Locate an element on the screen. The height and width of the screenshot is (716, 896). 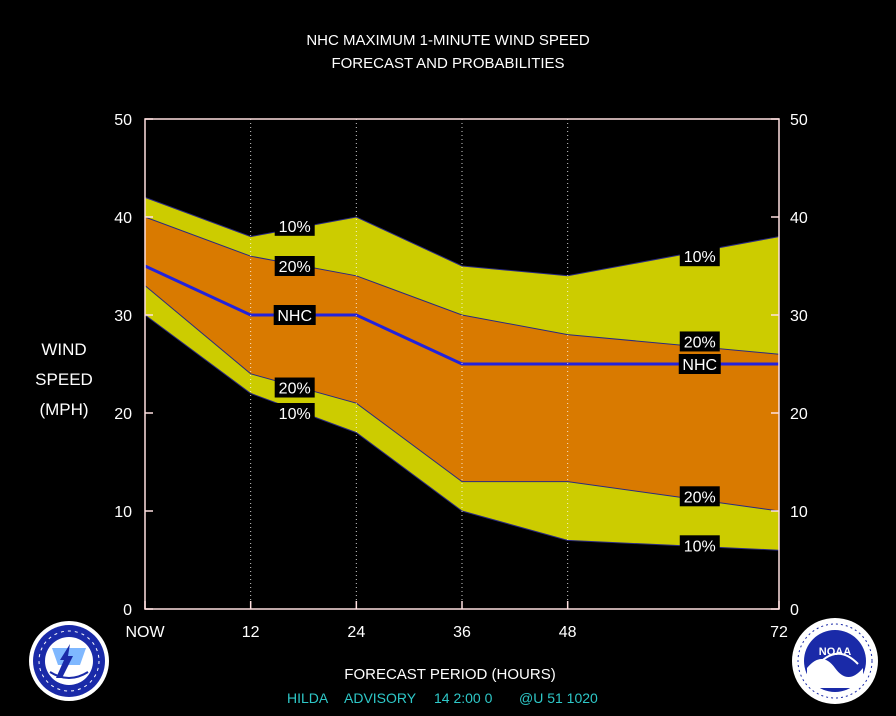
noaa-logo: NOAA is located at coordinates (835, 661).